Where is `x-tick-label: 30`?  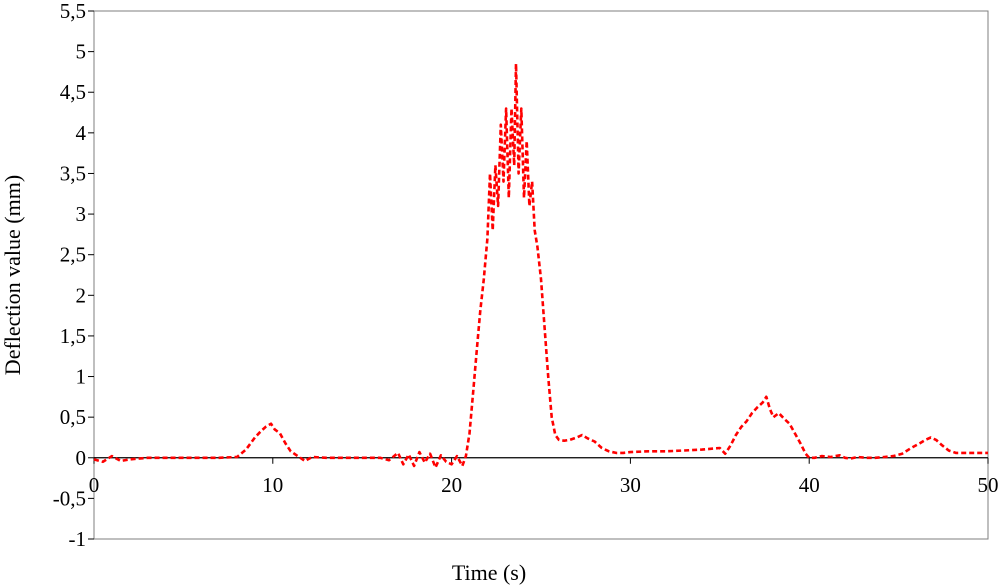
x-tick-label: 30 is located at coordinates (630, 485).